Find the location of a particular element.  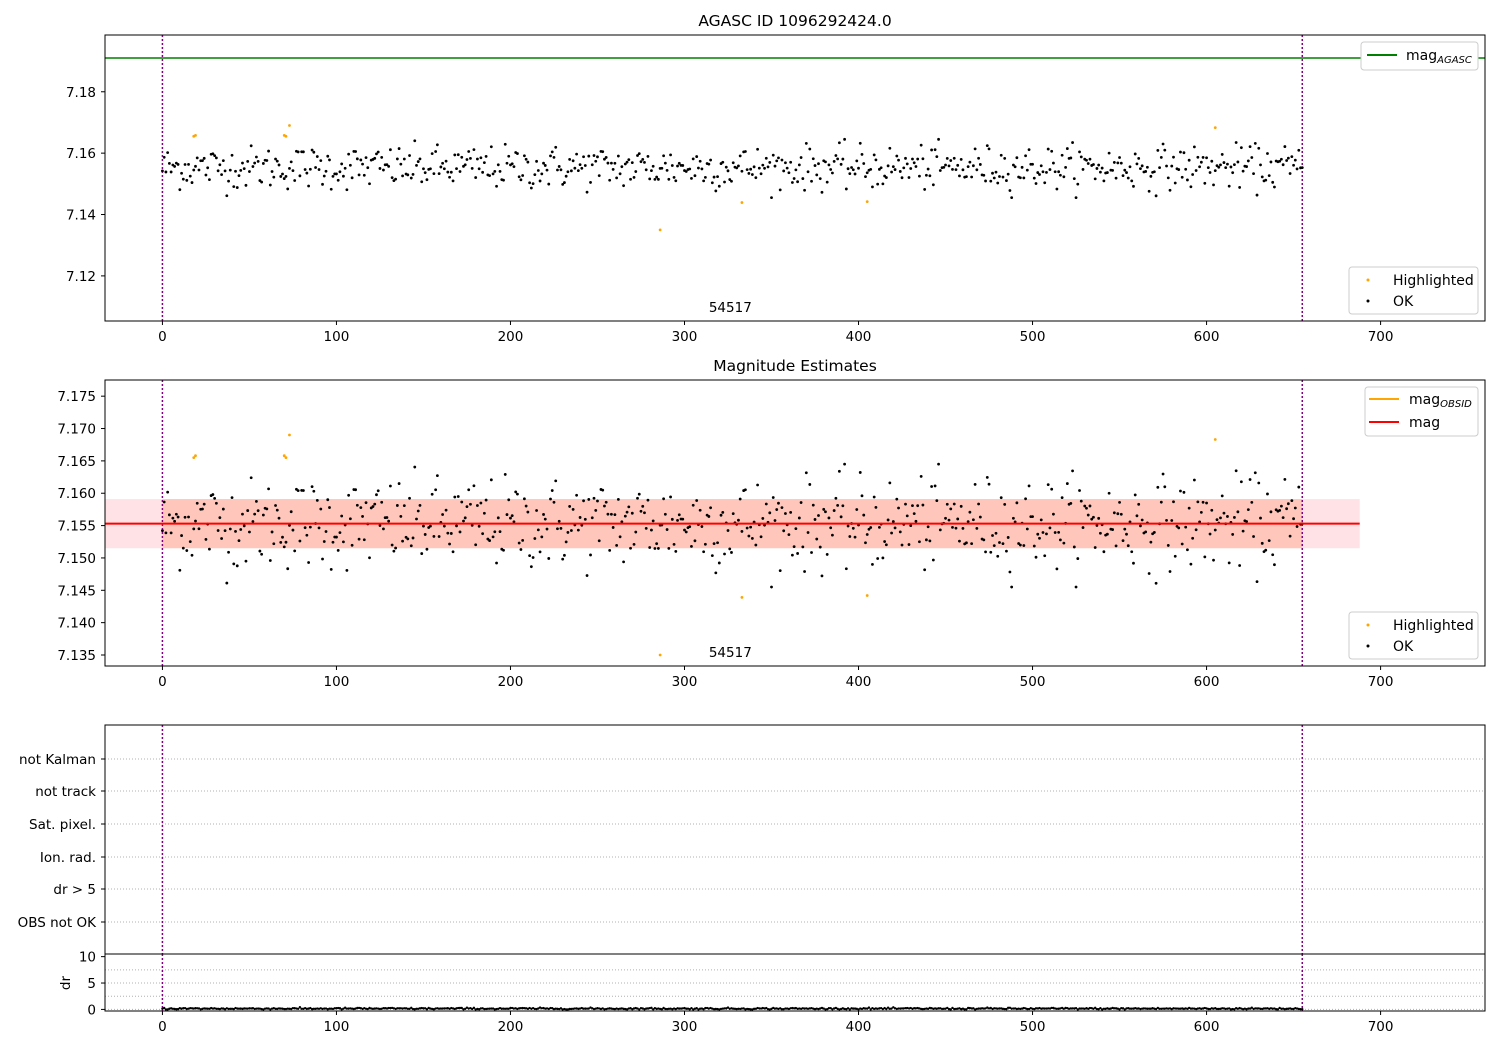

x-tick-label: 600 is located at coordinates (1207, 337).